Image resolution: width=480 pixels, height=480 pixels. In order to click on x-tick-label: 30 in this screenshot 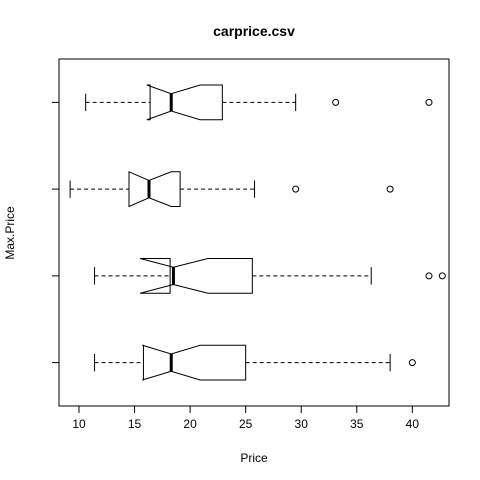, I will do `click(302, 424)`.